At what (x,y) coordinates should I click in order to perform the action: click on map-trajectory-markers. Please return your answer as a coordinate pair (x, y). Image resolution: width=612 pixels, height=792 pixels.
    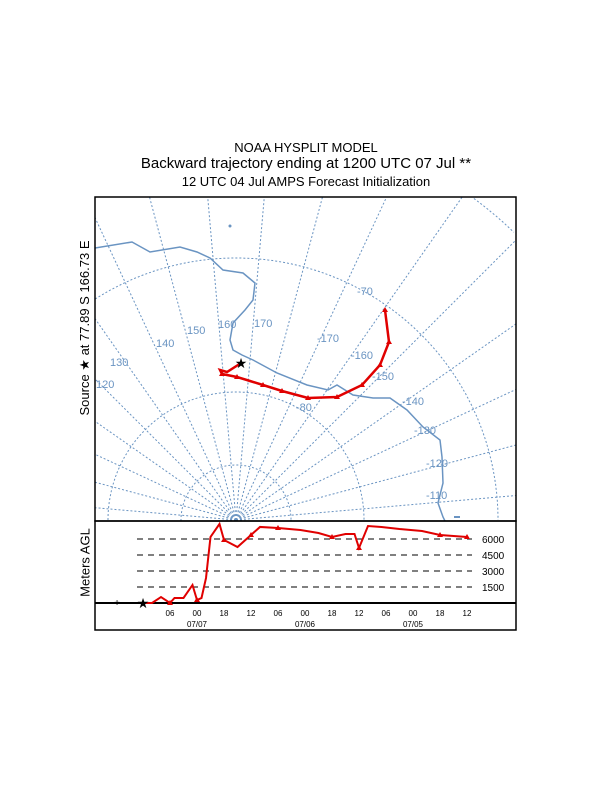
    Looking at the image, I should click on (305, 353).